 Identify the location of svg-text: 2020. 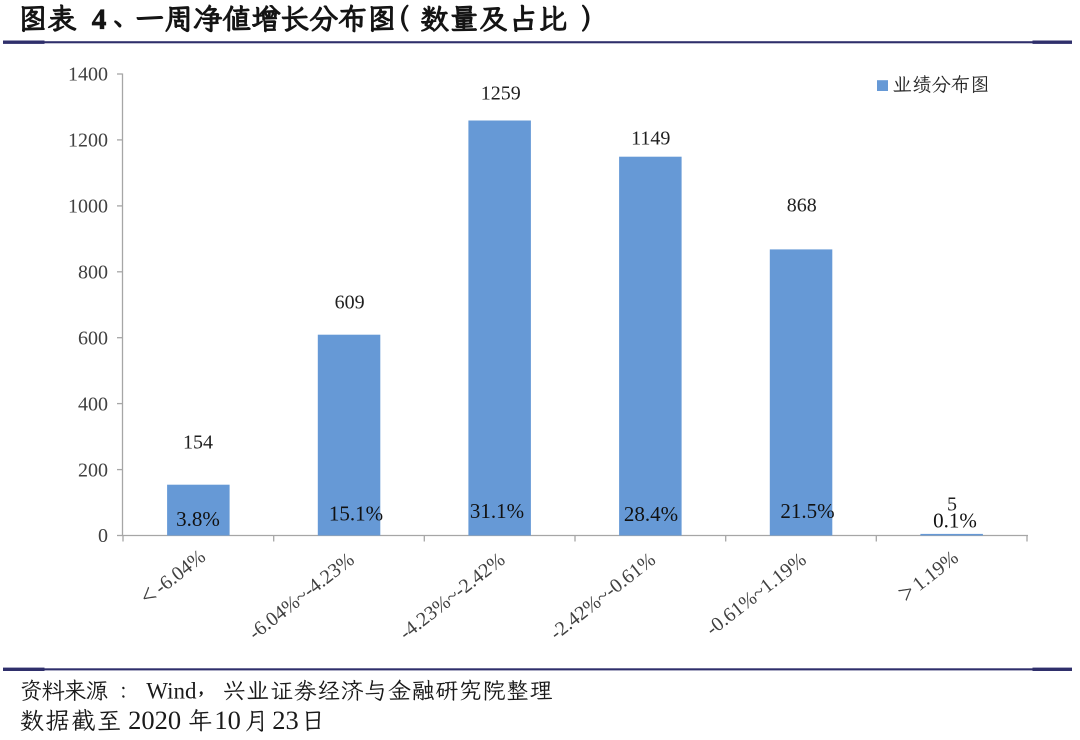
(154, 720).